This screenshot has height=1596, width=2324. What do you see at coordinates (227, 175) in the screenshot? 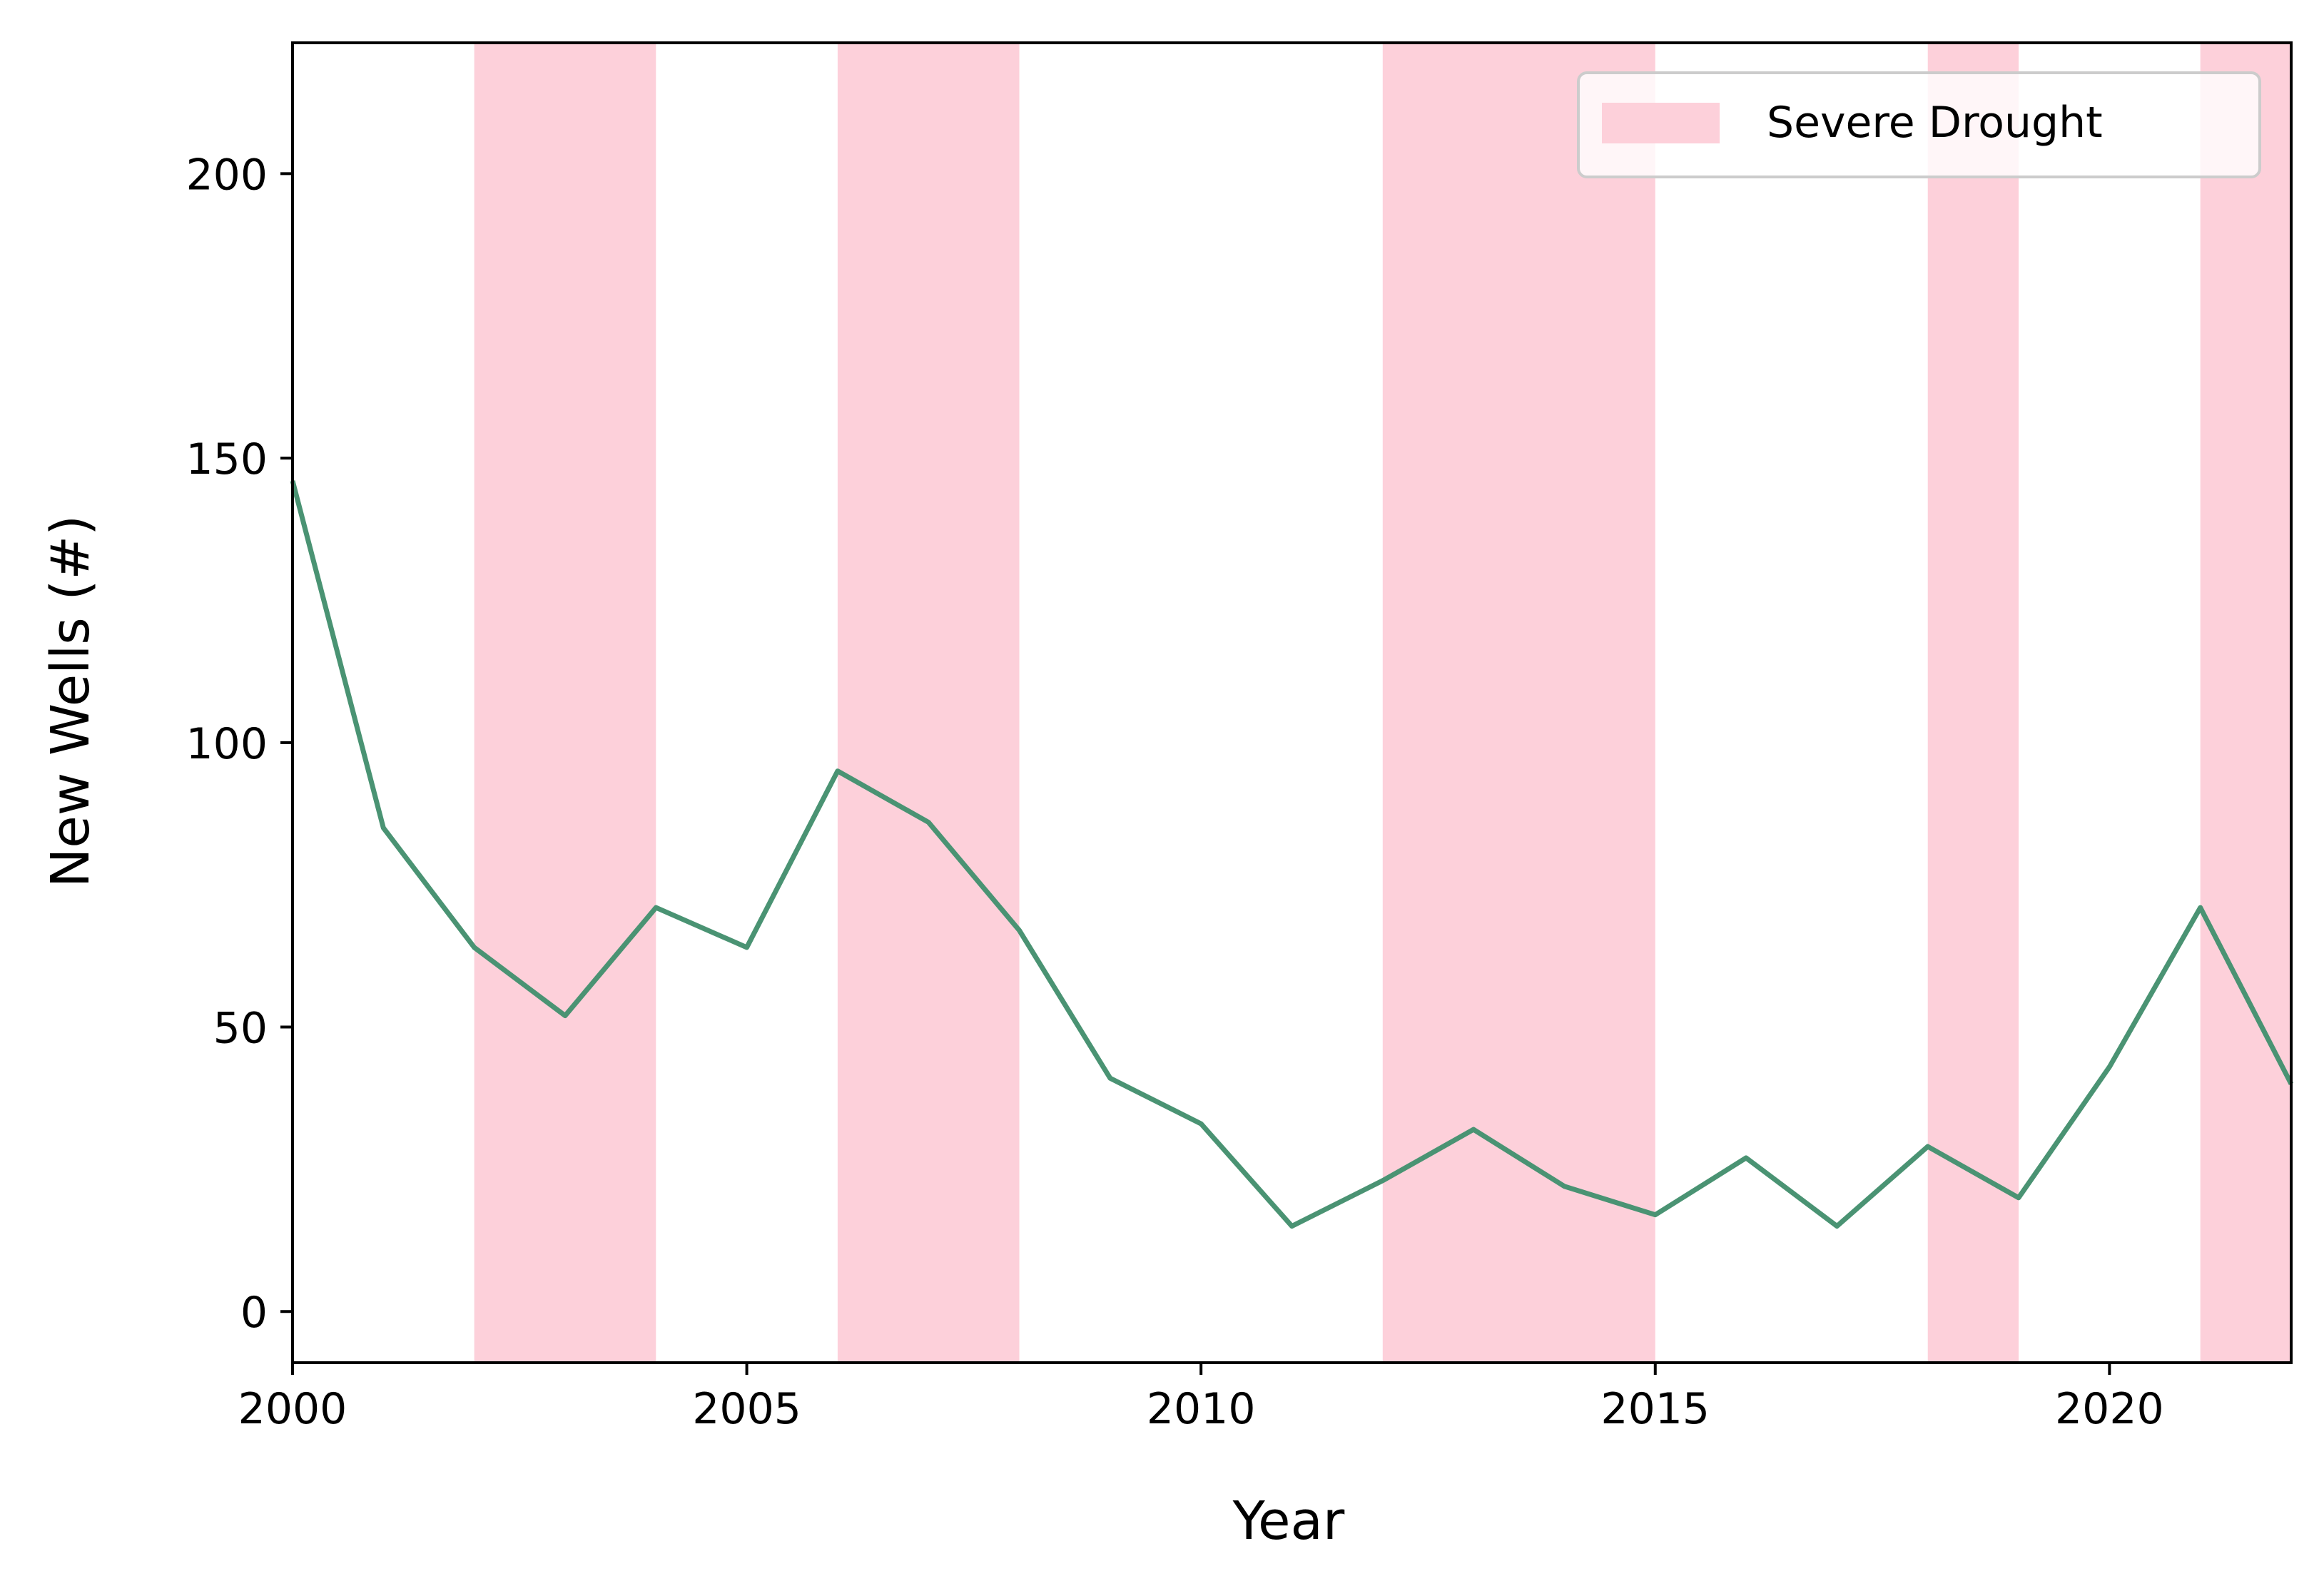
I see `y-tick-label: 200` at bounding box center [227, 175].